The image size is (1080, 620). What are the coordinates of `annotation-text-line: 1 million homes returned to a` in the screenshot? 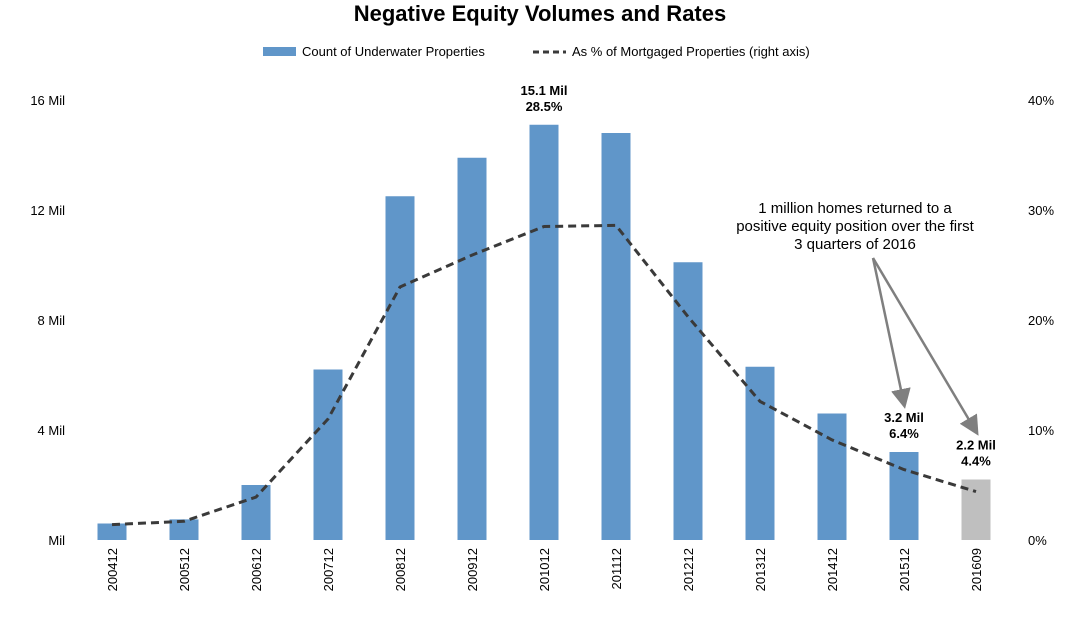 It's located at (855, 208).